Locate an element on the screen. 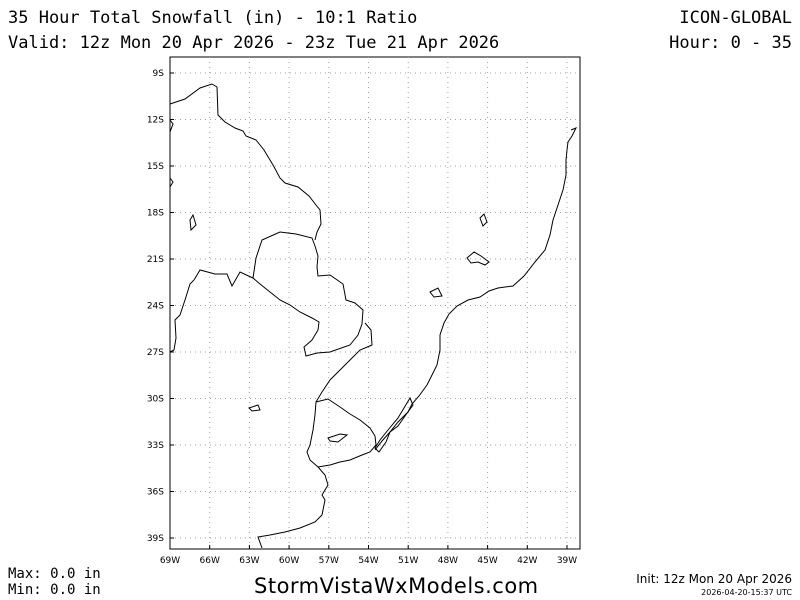 This screenshot has height=600, width=800. lat-tick-label: 33S is located at coordinates (155, 446).